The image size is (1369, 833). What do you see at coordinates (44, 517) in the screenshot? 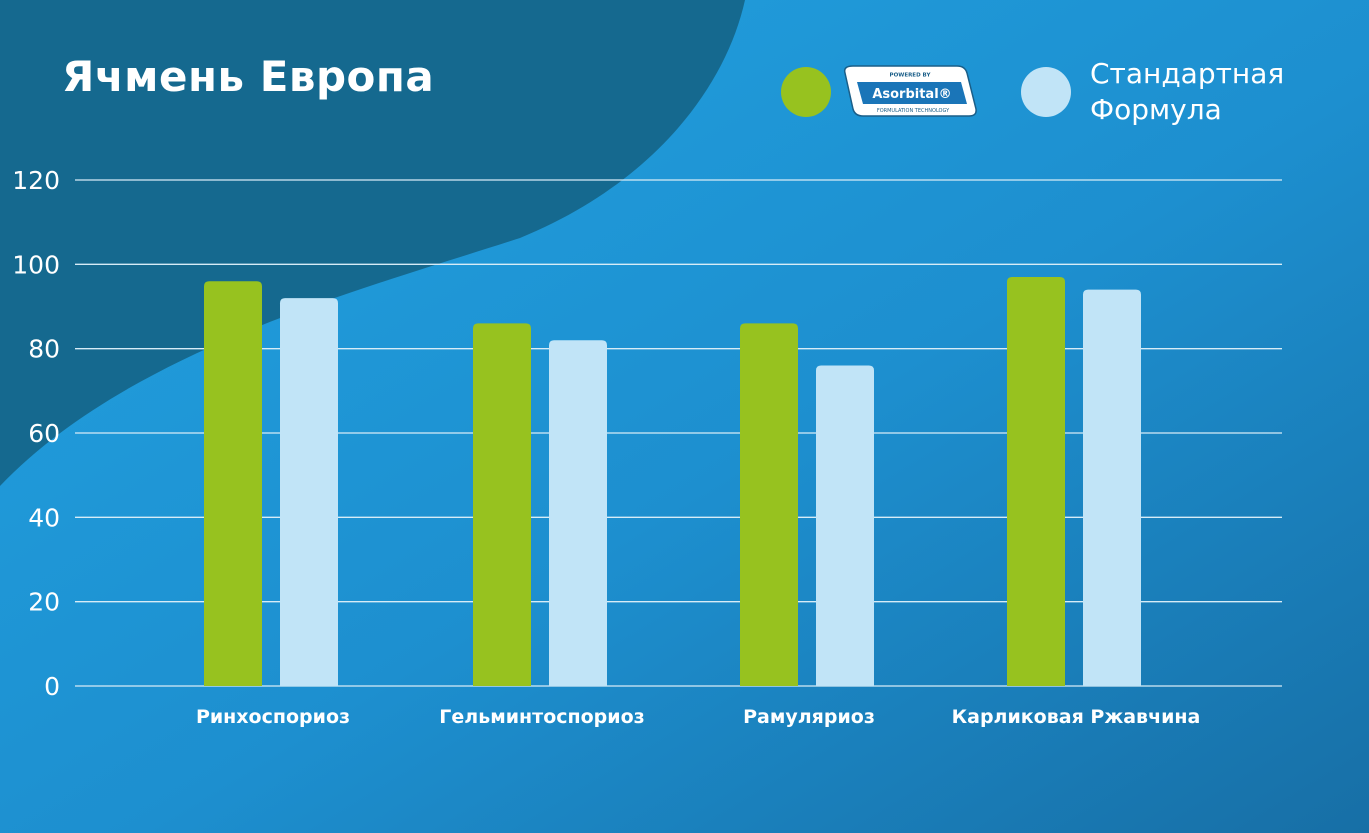
I see `y-tick-label: 40` at bounding box center [44, 517].